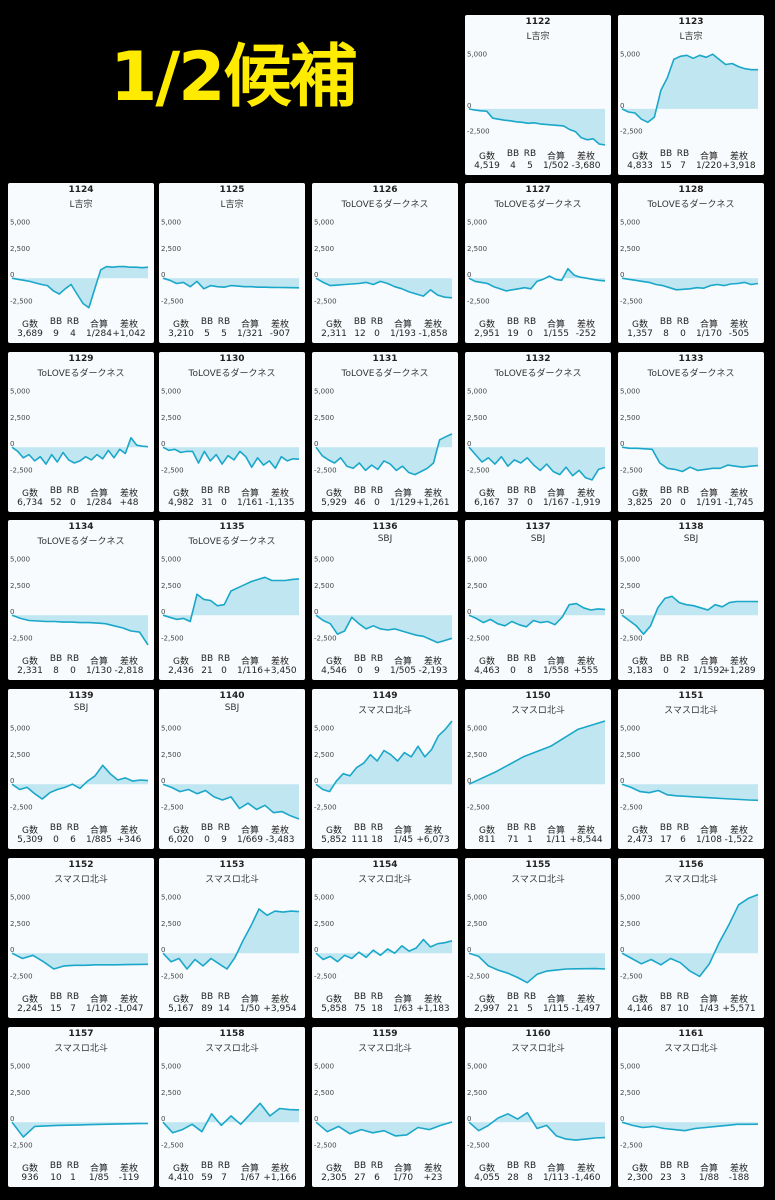 This screenshot has height=1200, width=775. I want to click on stats-value-total: 1/1592, so click(709, 671).